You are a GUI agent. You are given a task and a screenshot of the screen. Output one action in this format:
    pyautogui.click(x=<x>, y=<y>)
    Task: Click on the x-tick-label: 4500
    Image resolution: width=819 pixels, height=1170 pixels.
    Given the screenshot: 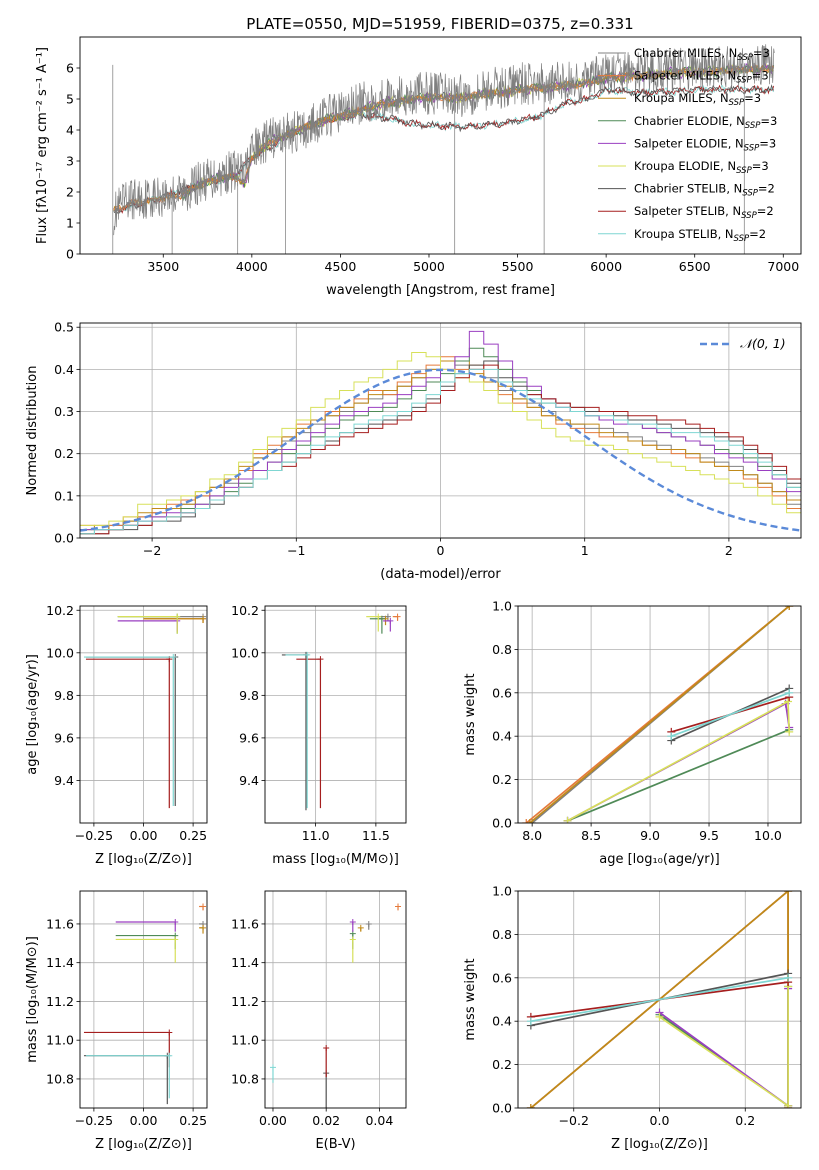 What is the action you would take?
    pyautogui.click(x=341, y=266)
    